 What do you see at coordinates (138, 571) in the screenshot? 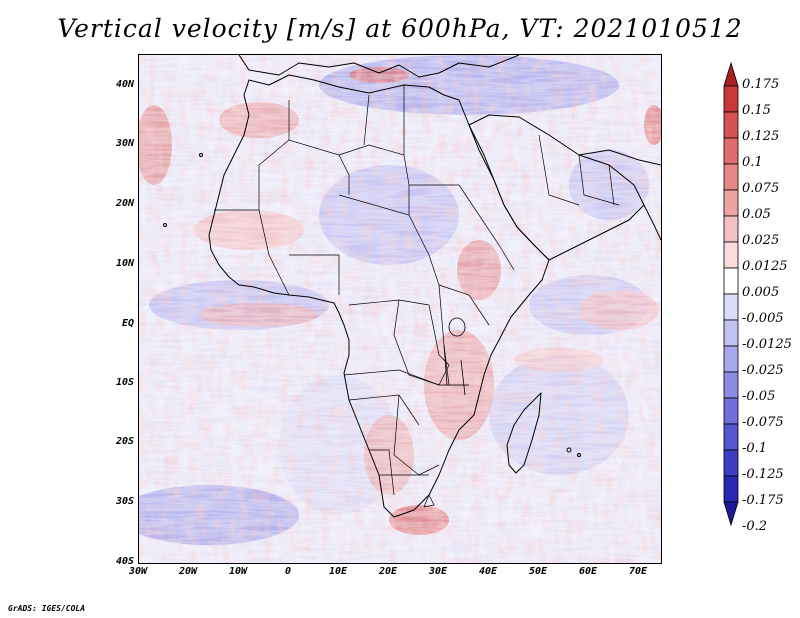
I see `lon-label-30w: 30W` at bounding box center [138, 571].